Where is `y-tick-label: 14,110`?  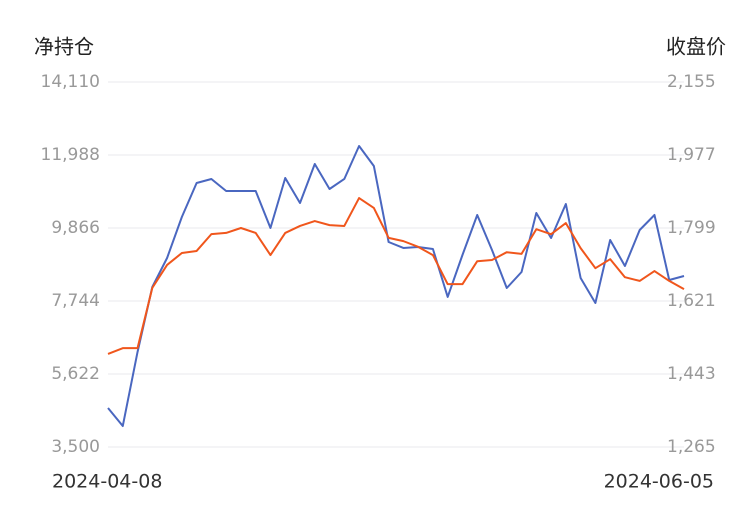 y-tick-label: 14,110 is located at coordinates (70, 82).